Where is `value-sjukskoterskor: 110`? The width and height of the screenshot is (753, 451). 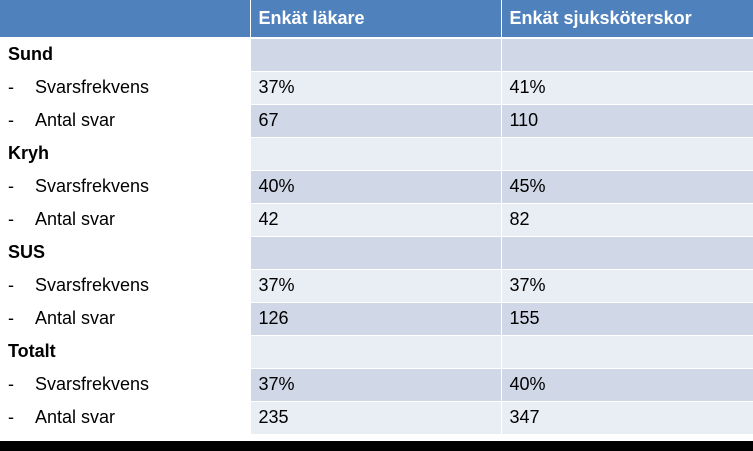 value-sjukskoterskor: 110 is located at coordinates (627, 121).